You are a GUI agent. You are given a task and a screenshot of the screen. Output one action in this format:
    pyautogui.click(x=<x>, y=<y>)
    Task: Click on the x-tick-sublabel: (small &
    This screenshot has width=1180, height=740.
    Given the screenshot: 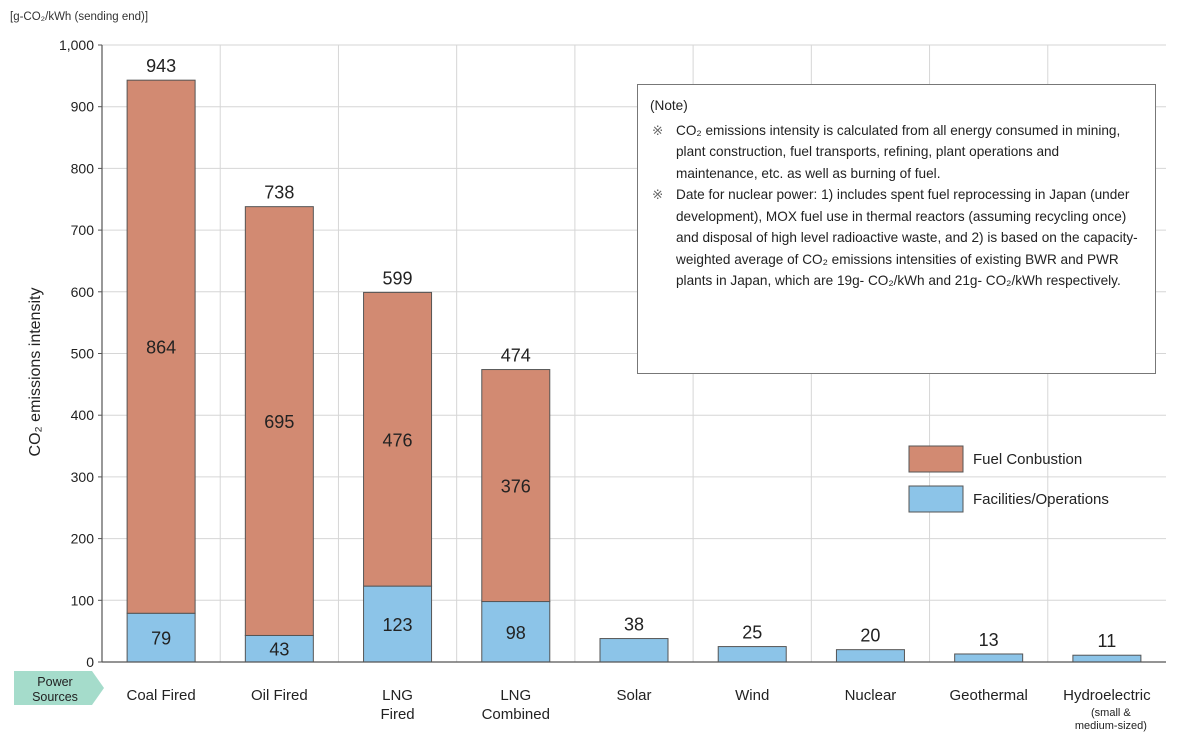 What is the action you would take?
    pyautogui.click(x=1111, y=713)
    